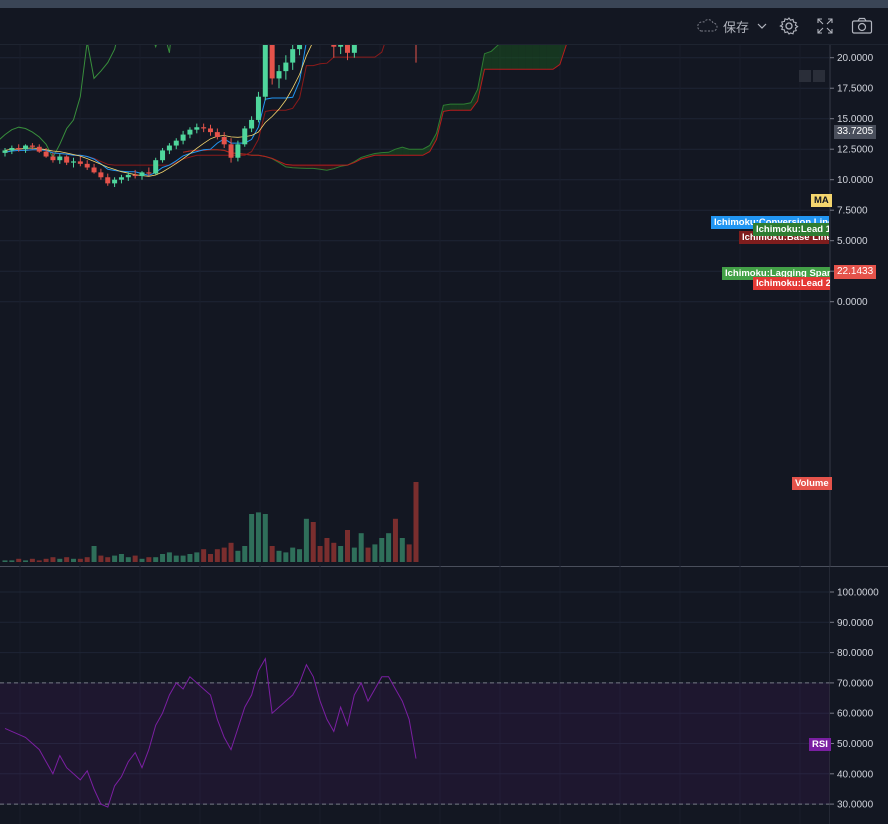 The image size is (888, 824). I want to click on save-button: 保存, so click(736, 26).